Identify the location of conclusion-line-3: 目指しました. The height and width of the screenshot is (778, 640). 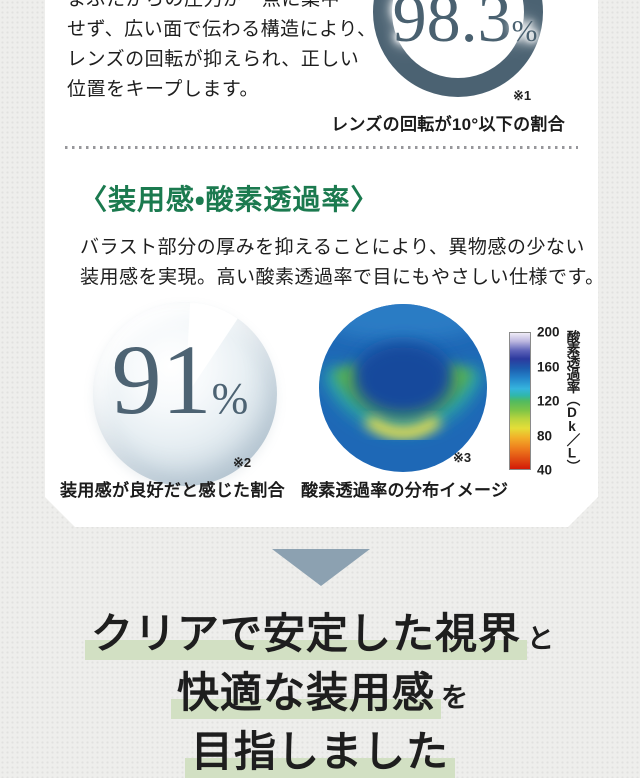
(320, 751).